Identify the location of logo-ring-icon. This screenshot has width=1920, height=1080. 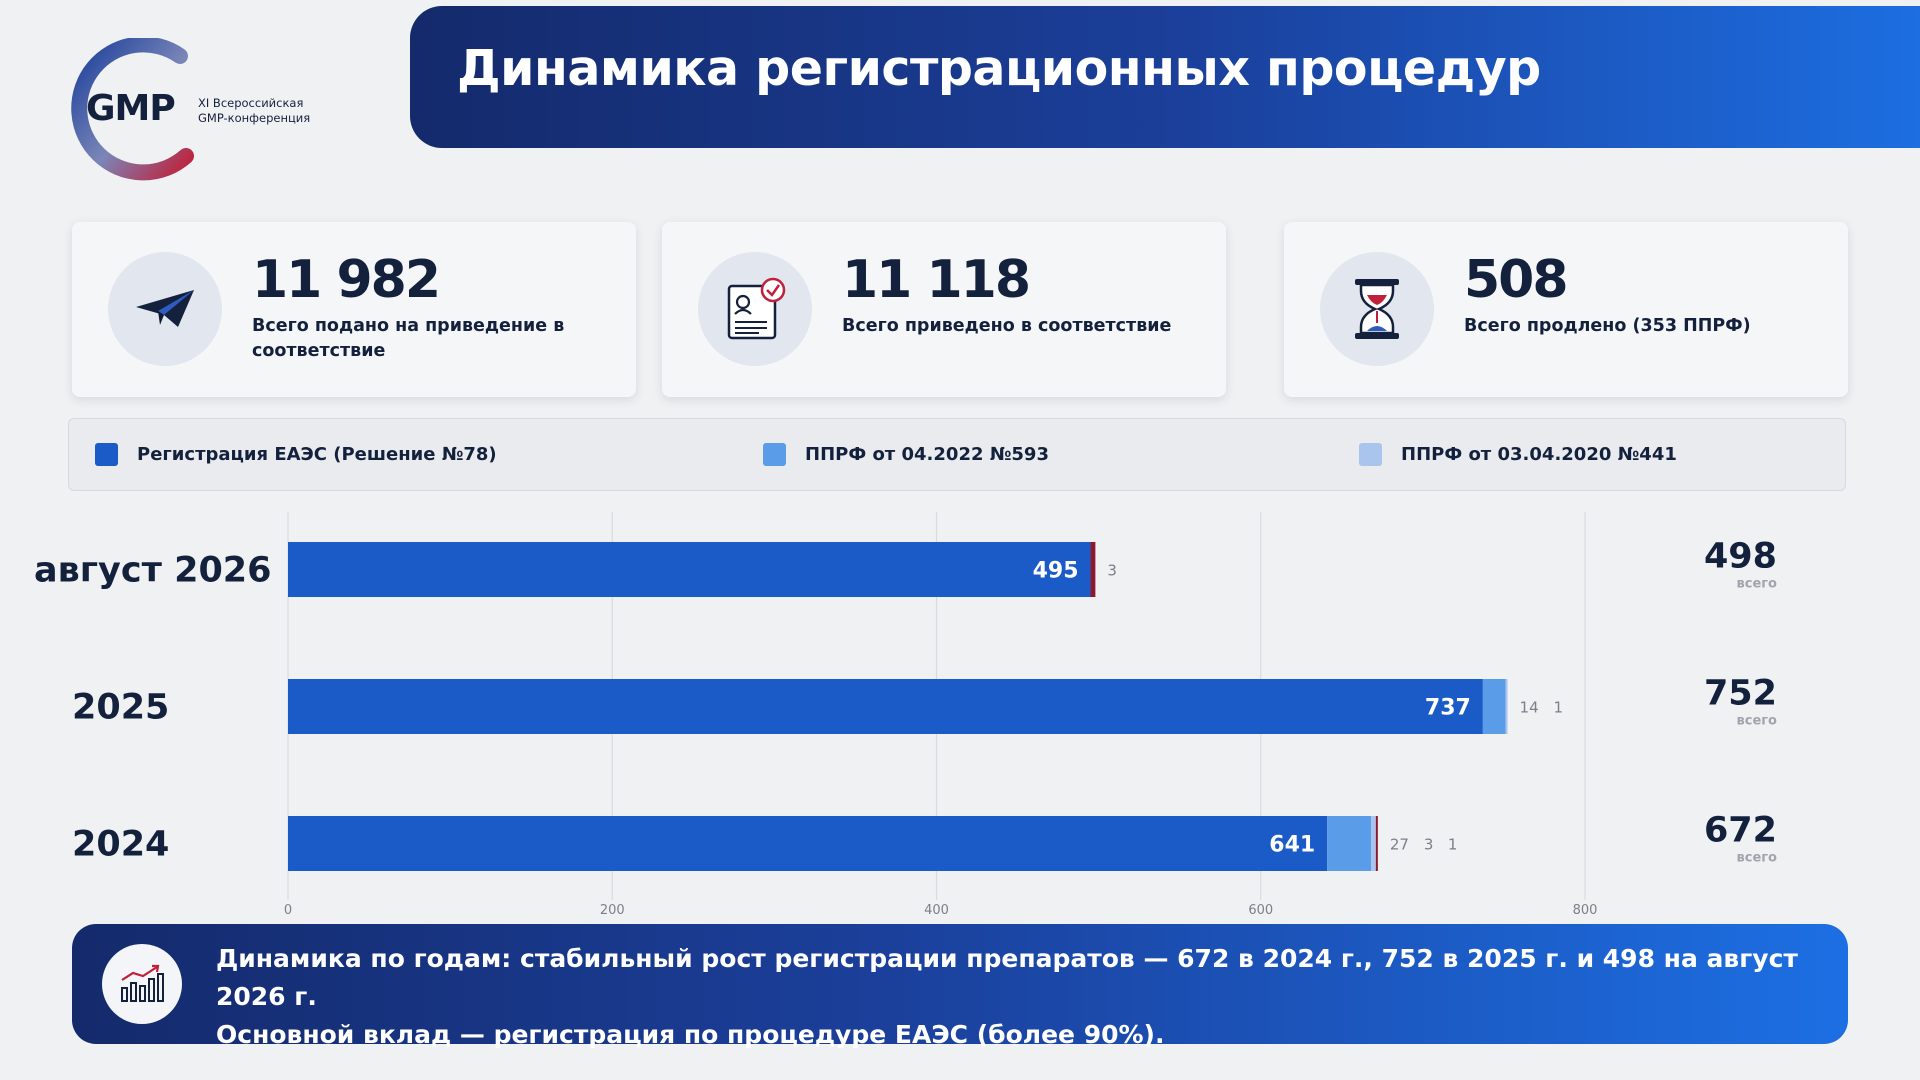
(132, 109).